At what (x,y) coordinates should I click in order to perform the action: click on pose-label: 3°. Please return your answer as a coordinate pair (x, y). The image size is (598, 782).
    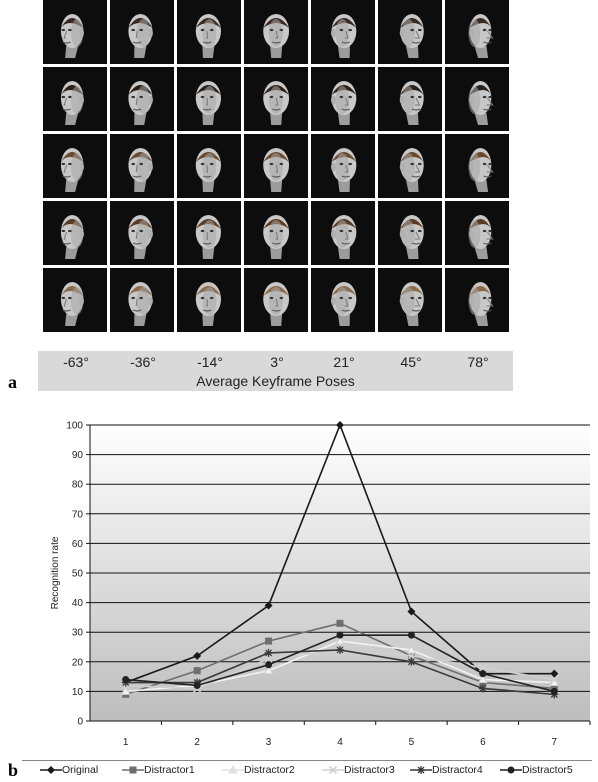
    Looking at the image, I should click on (277, 362).